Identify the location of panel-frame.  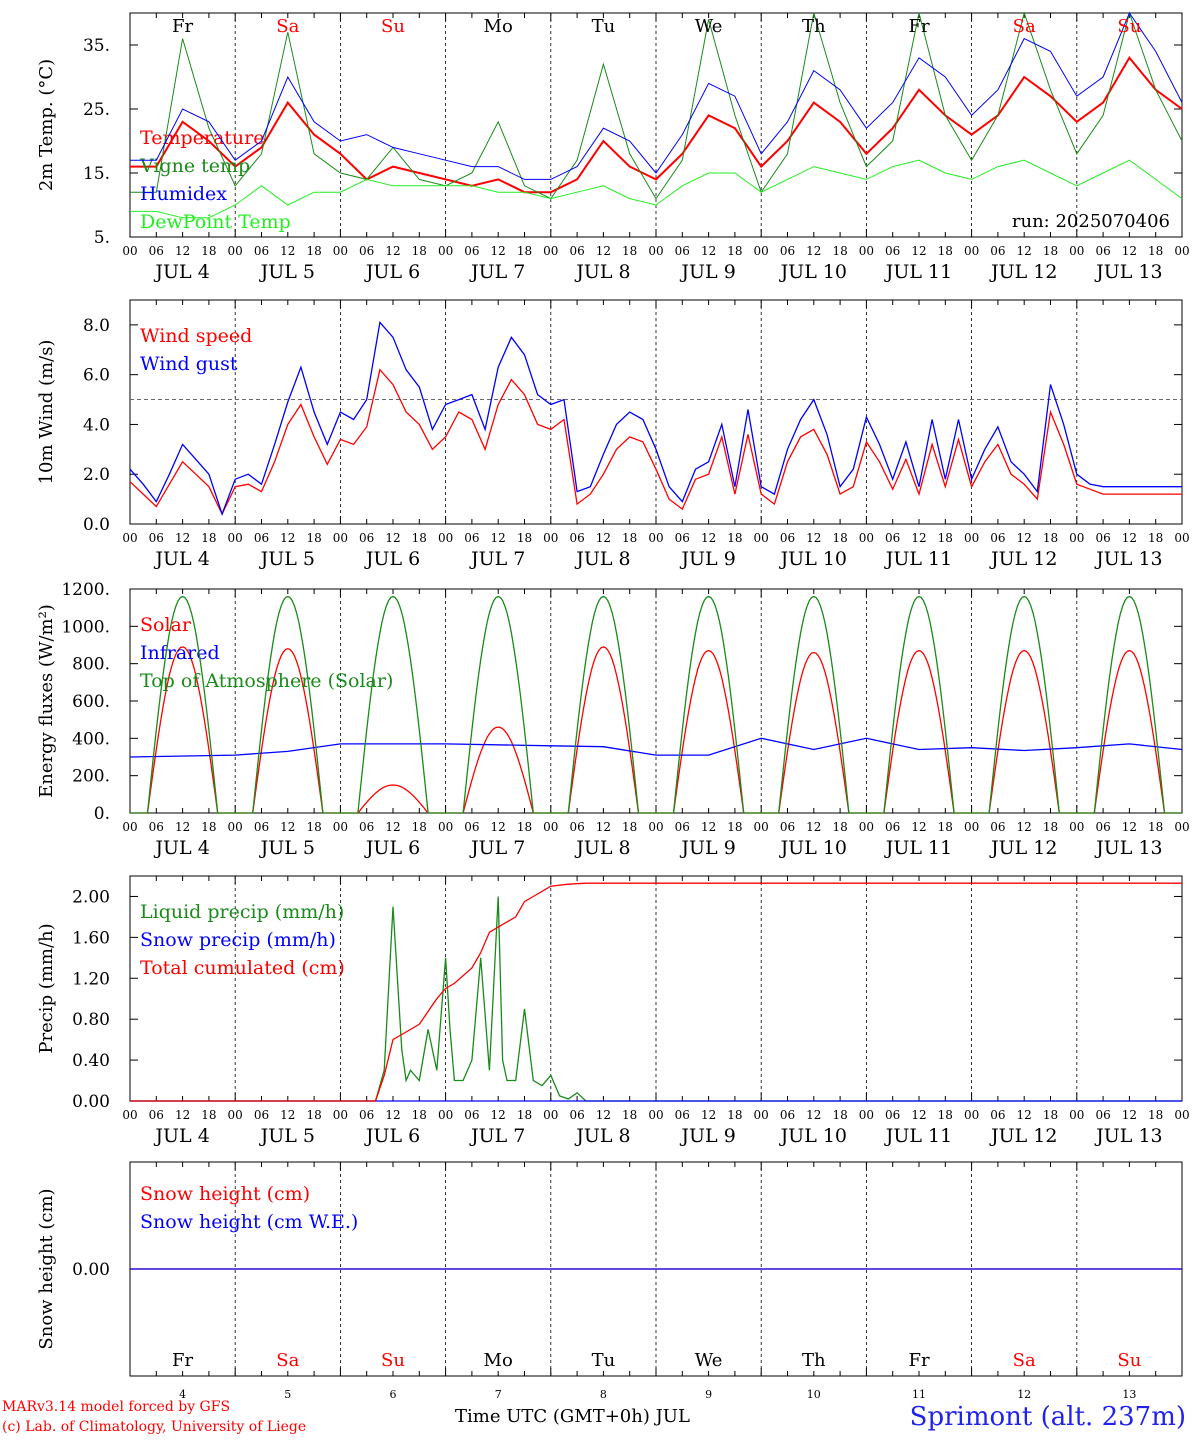
(656, 125).